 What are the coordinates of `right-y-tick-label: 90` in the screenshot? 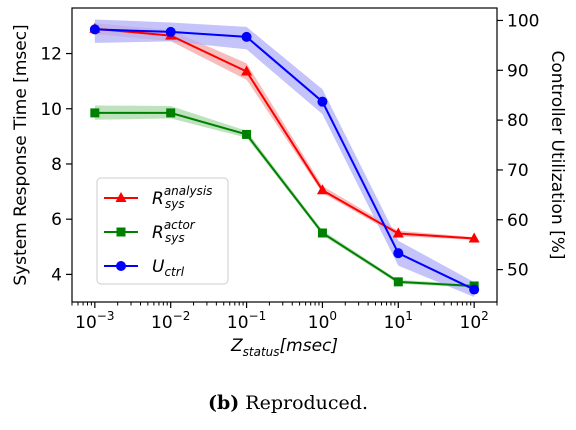 It's located at (518, 71).